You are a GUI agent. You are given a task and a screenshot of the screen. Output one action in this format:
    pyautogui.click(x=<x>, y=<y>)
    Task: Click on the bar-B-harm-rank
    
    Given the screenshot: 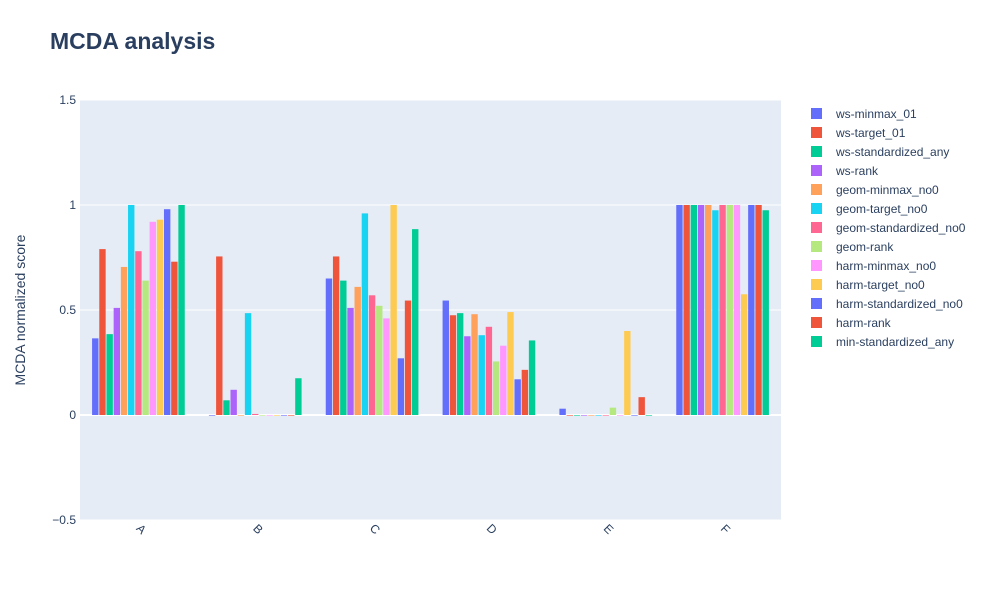 What is the action you would take?
    pyautogui.click(x=291, y=415)
    